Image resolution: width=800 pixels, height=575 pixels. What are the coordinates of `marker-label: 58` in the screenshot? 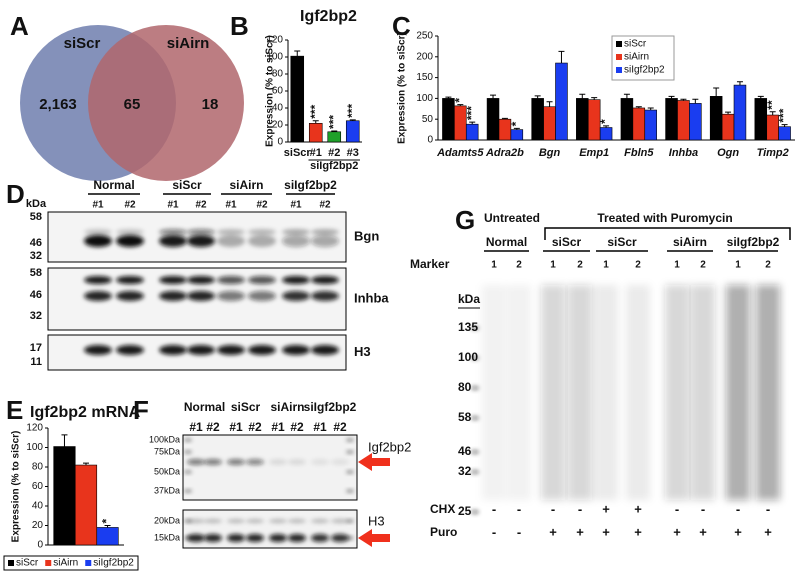 It's located at (465, 417).